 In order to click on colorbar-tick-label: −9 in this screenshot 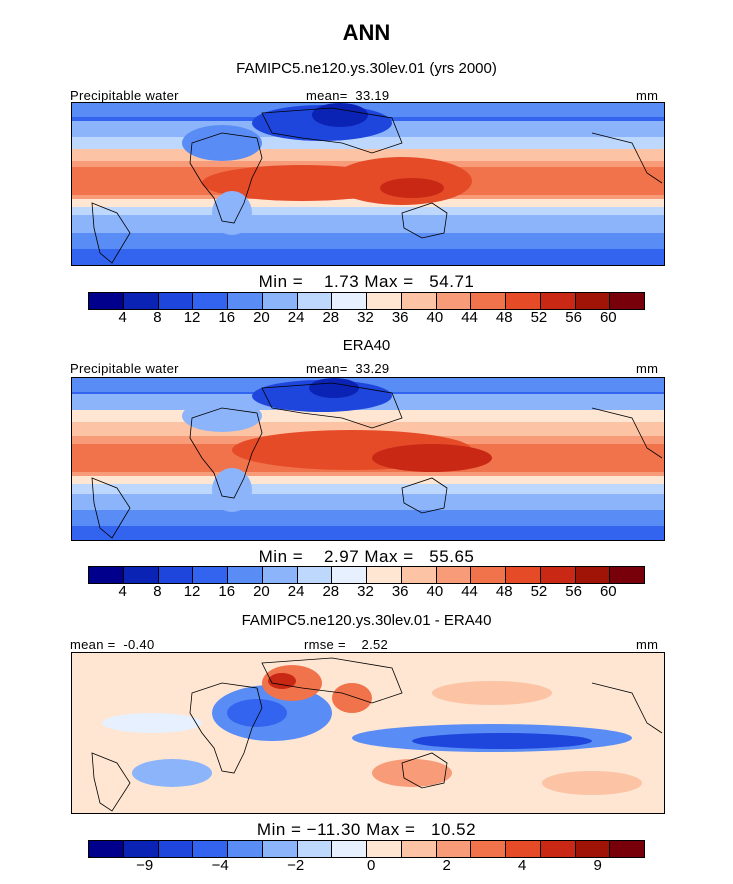, I will do `click(145, 865)`.